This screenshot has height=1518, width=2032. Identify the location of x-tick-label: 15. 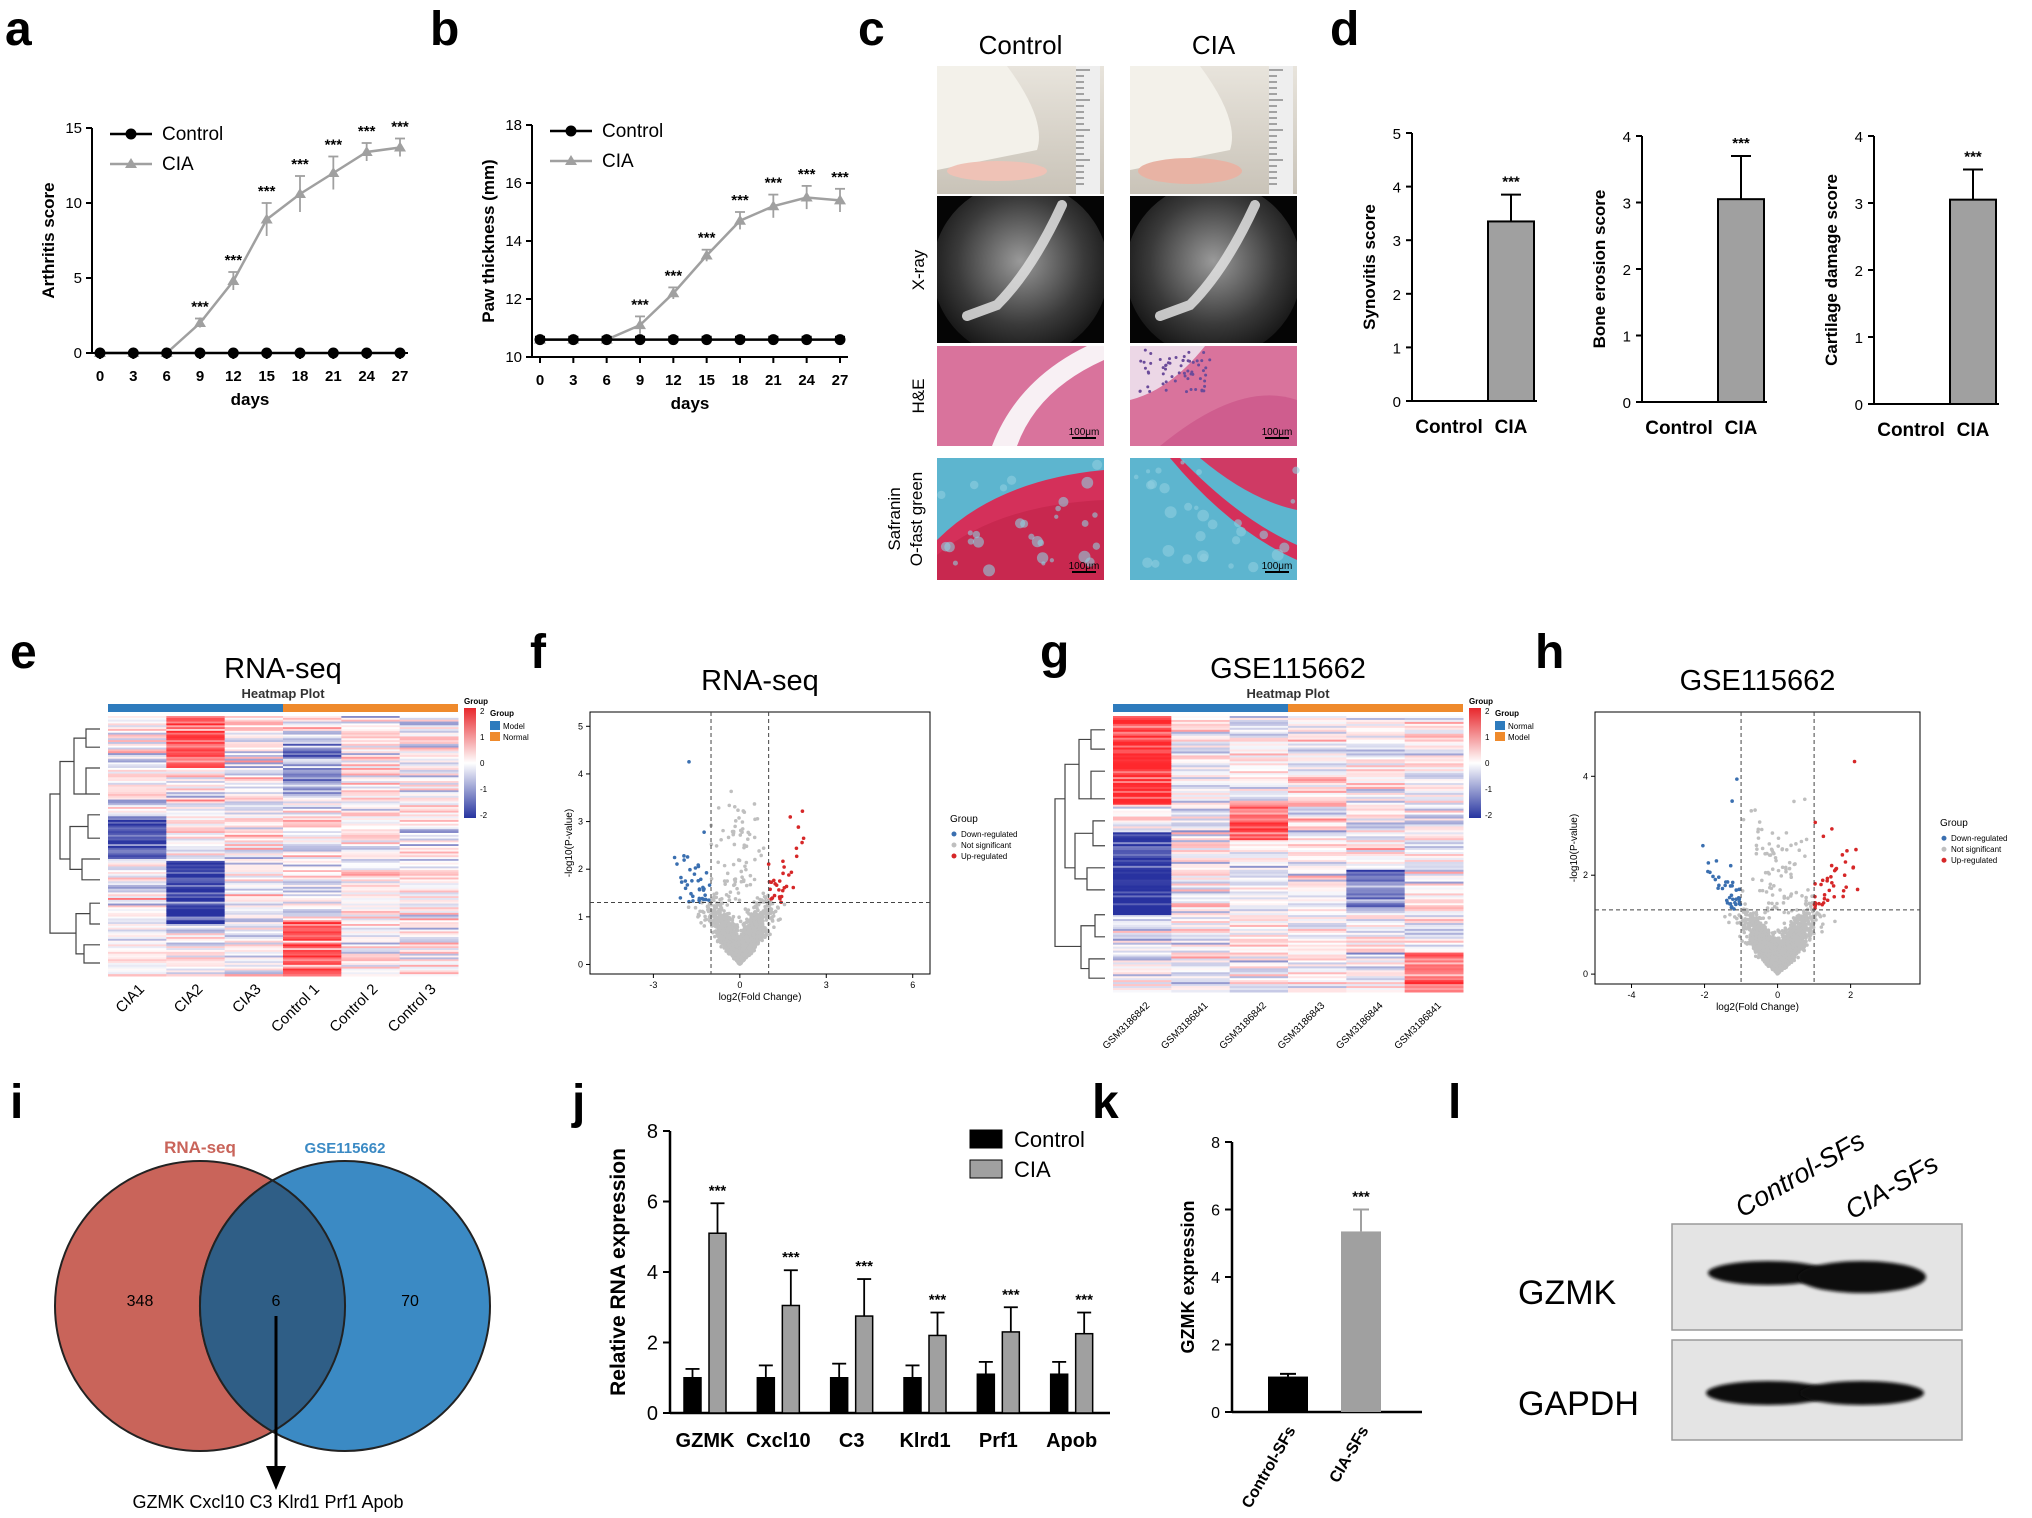
(266, 376).